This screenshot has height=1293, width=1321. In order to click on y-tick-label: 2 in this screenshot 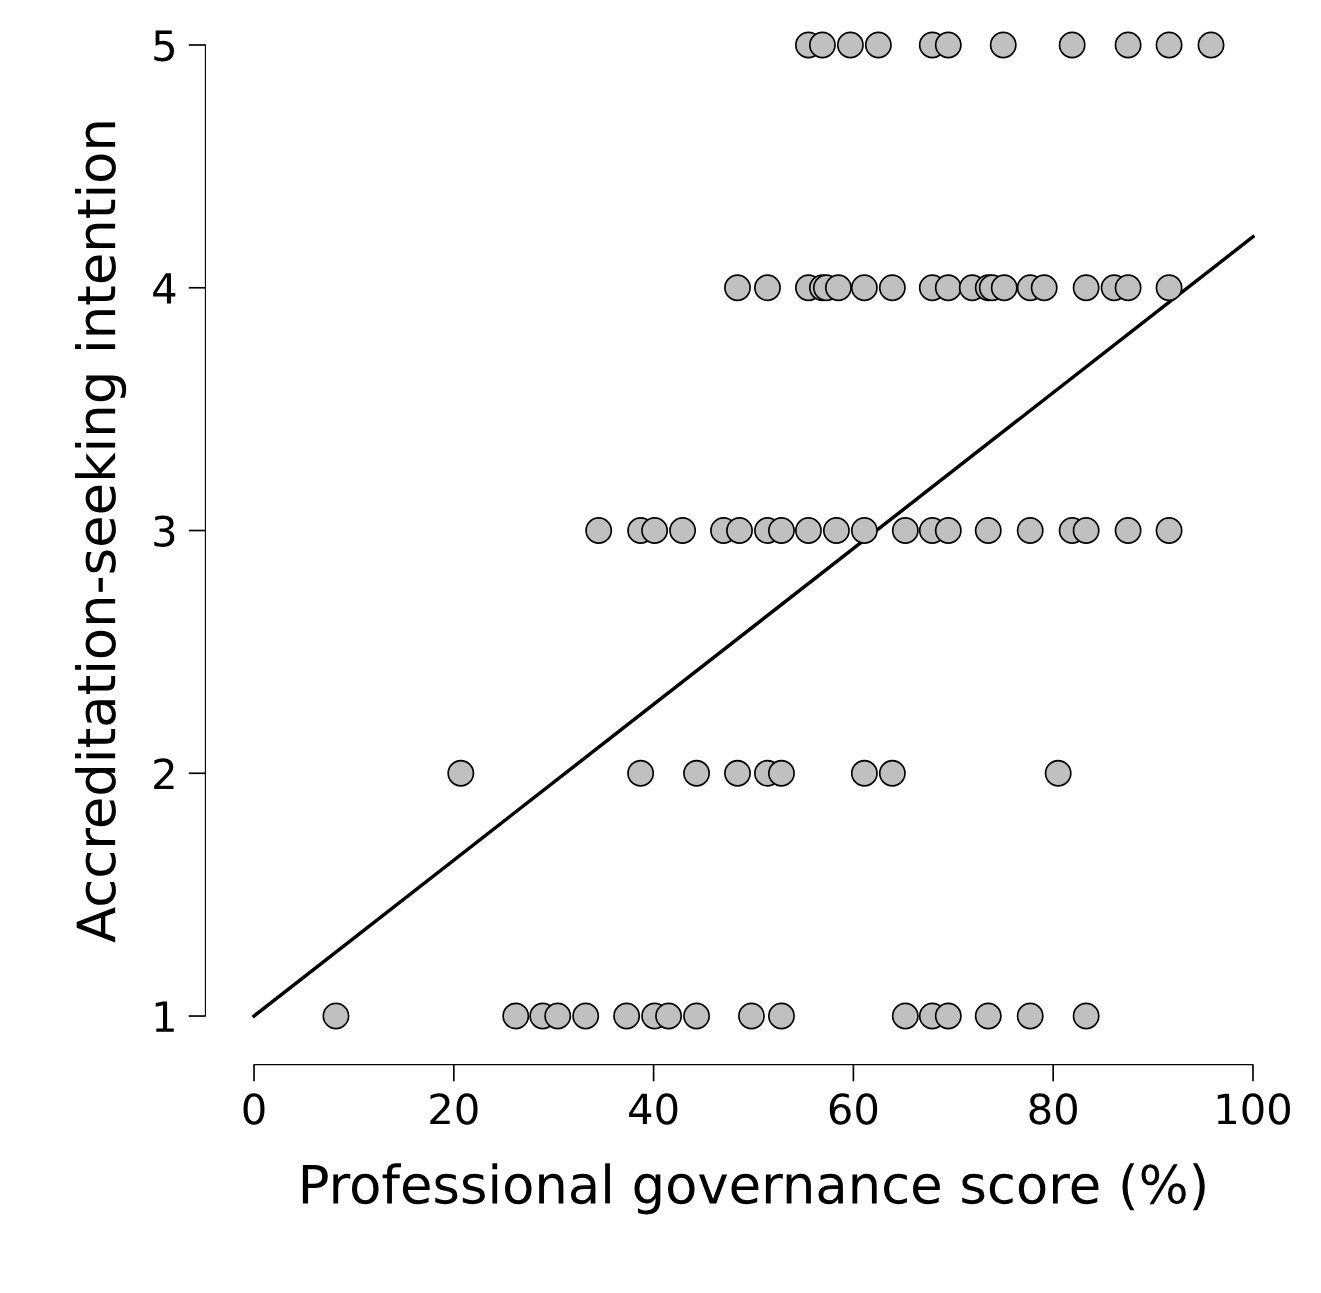, I will do `click(164, 774)`.